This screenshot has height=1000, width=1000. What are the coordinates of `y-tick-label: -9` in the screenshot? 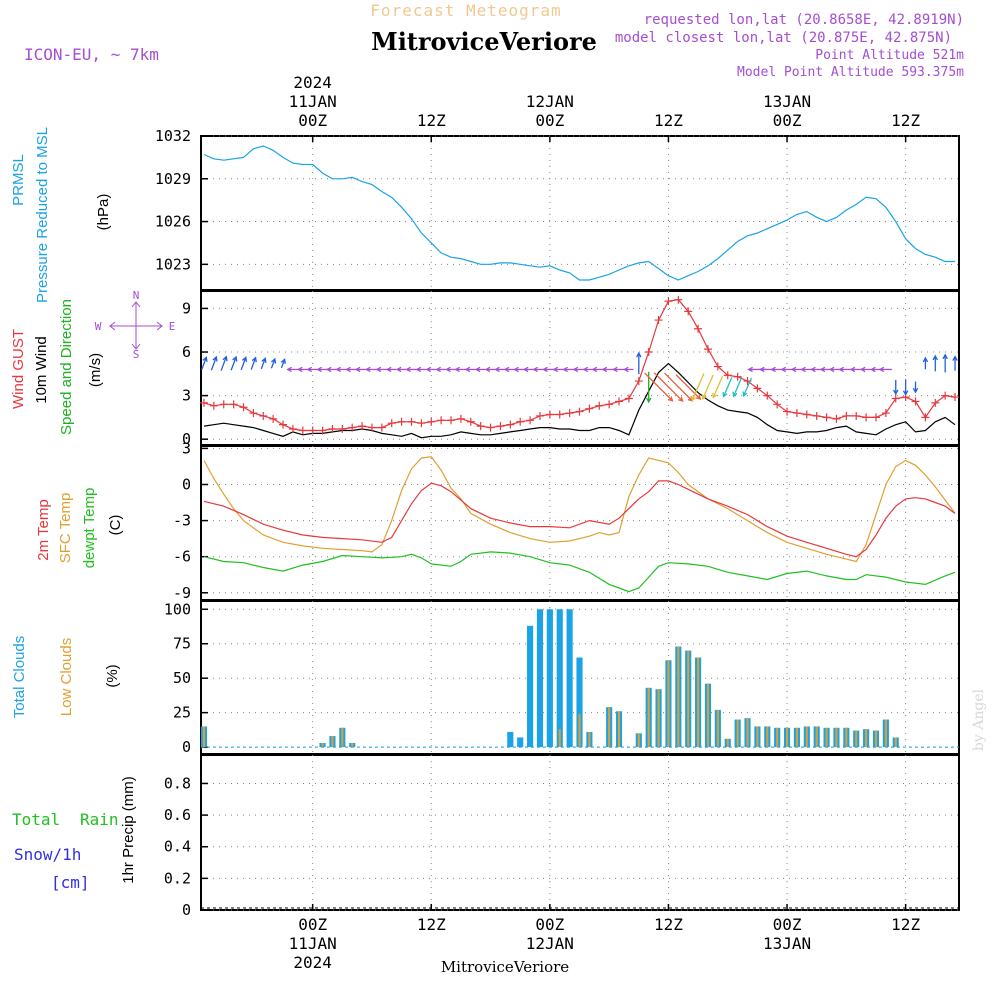 It's located at (182, 593).